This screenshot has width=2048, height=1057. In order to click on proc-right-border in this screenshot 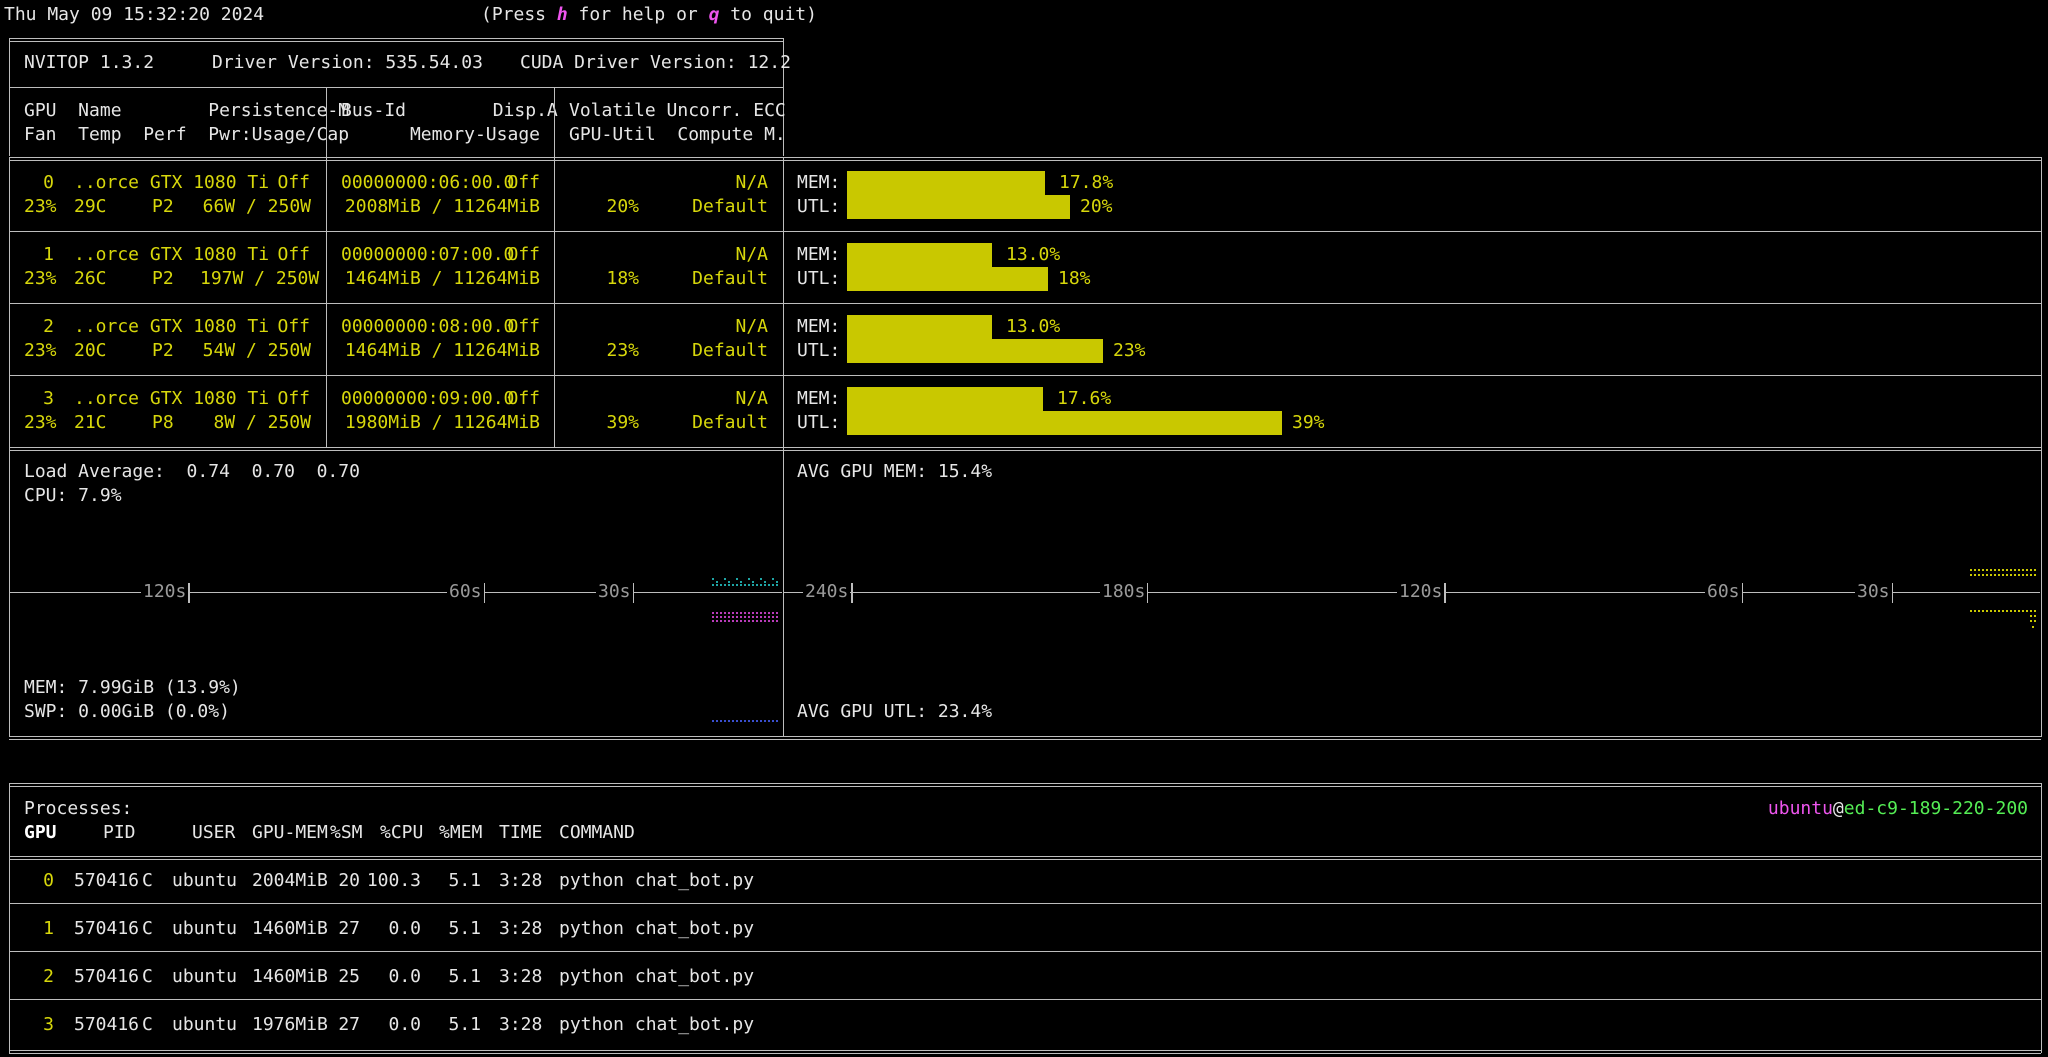, I will do `click(2041, 918)`.